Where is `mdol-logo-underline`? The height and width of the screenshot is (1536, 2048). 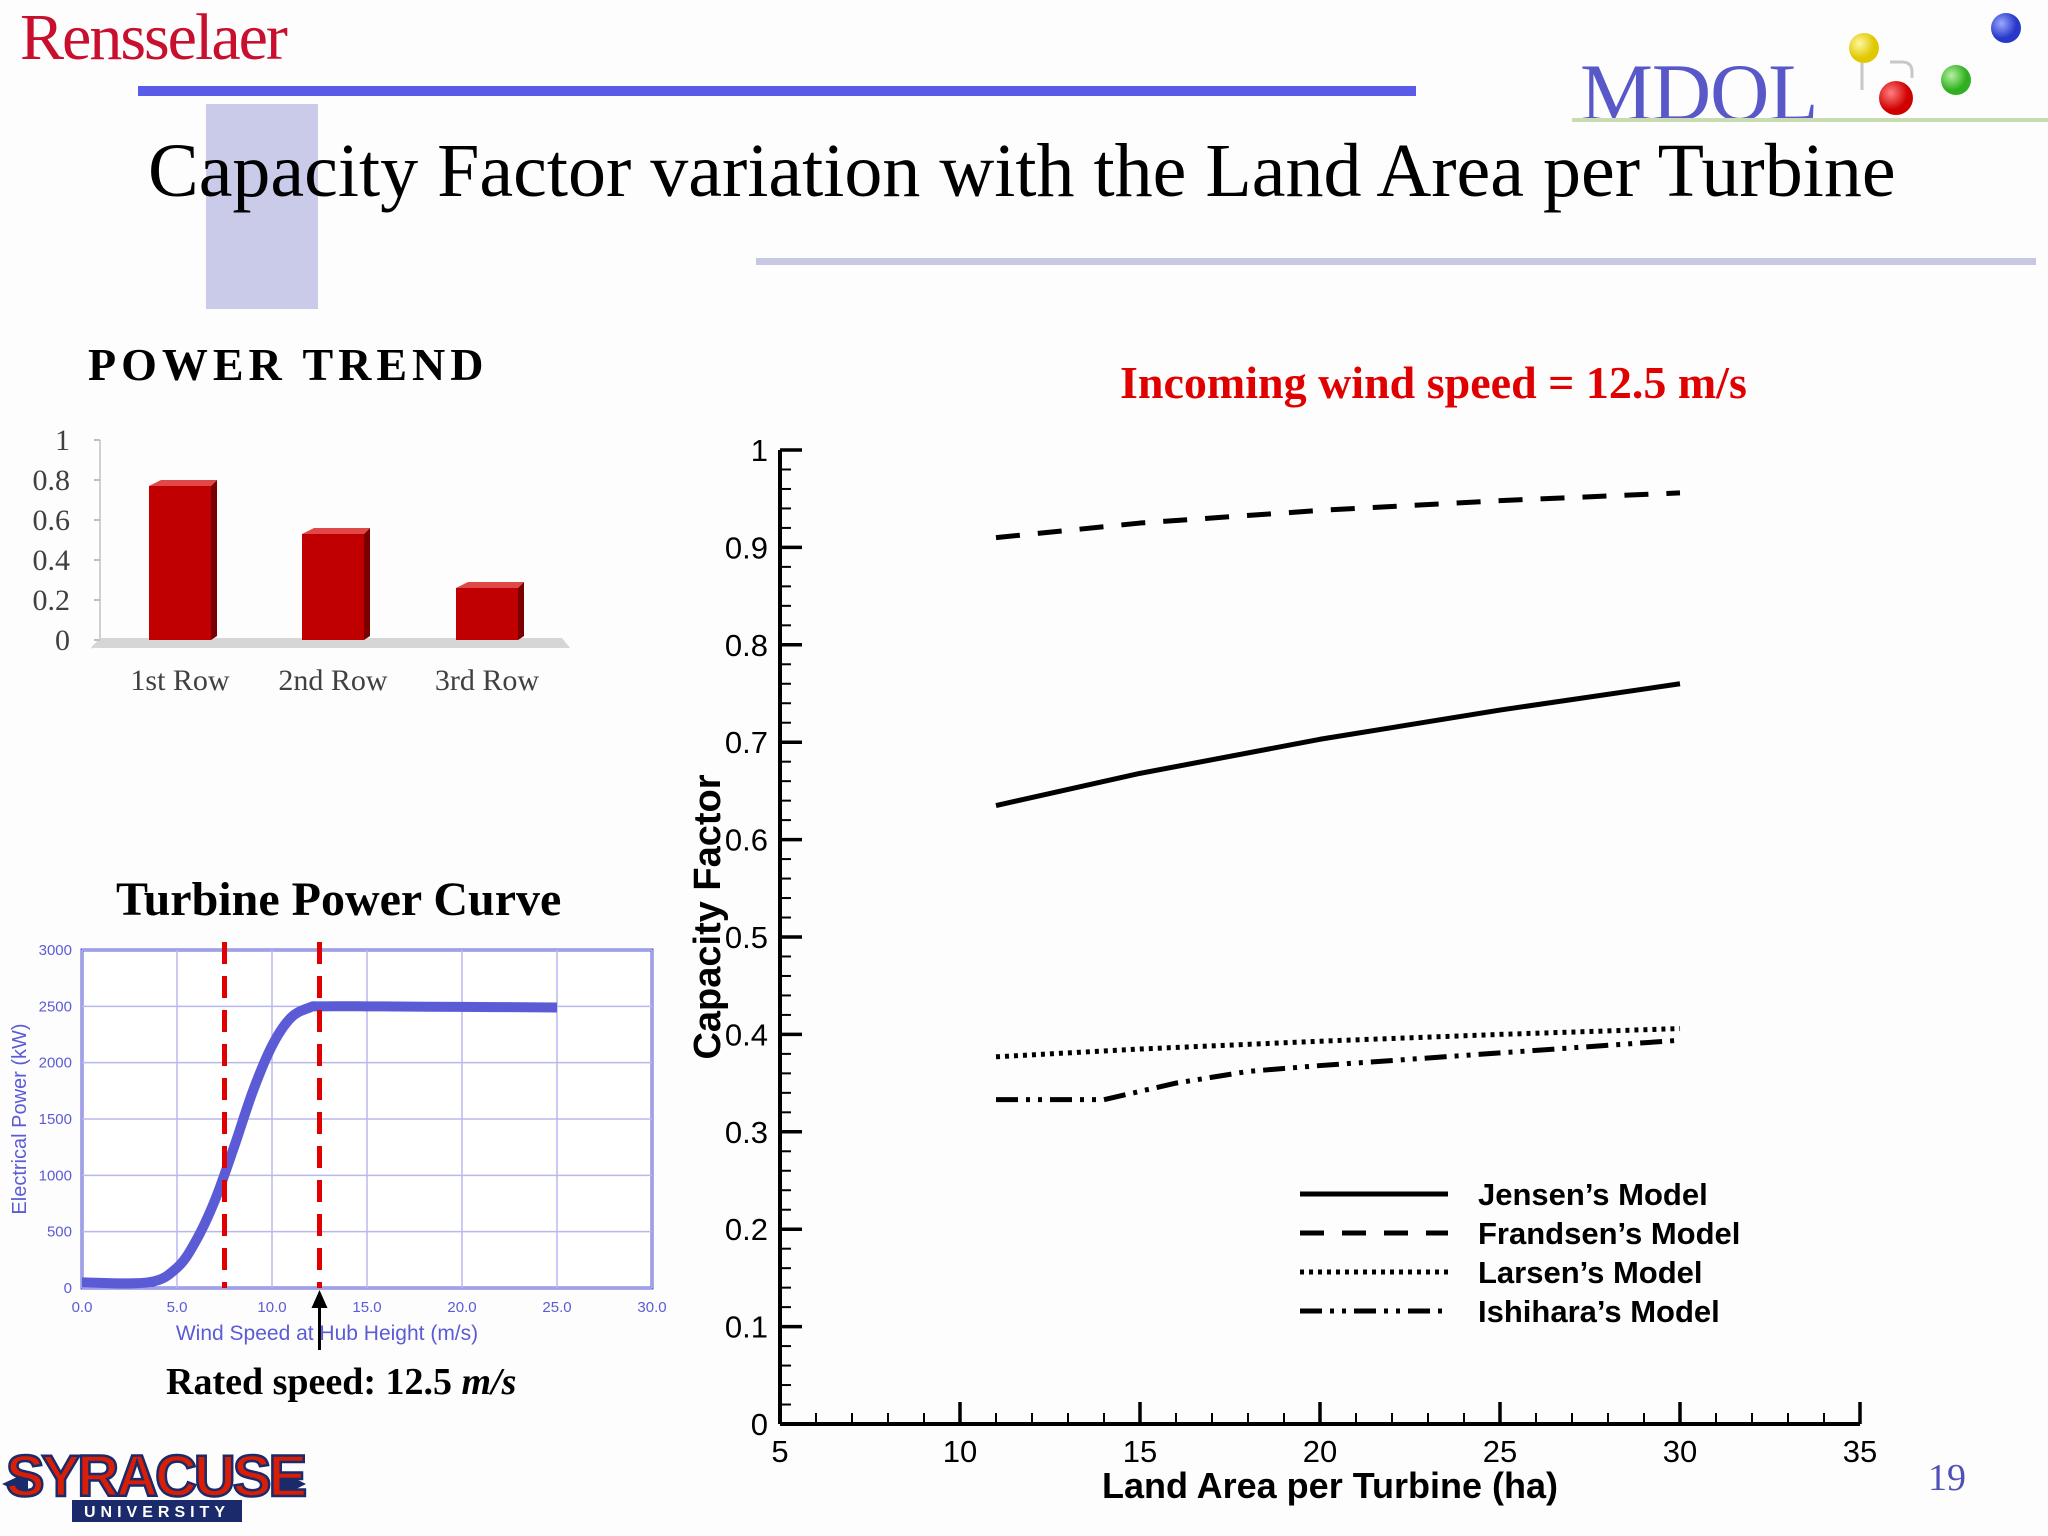
mdol-logo-underline is located at coordinates (1810, 120).